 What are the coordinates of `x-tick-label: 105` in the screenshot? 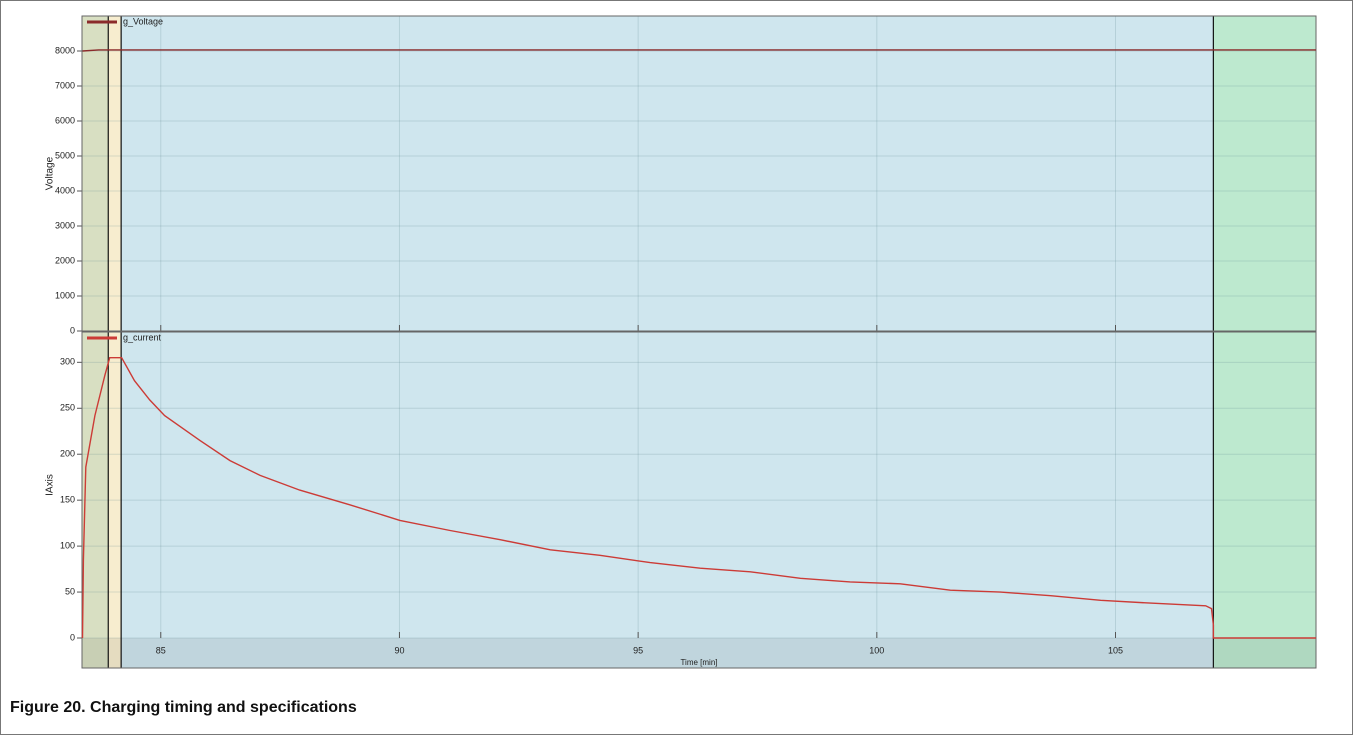 It's located at (1115, 650).